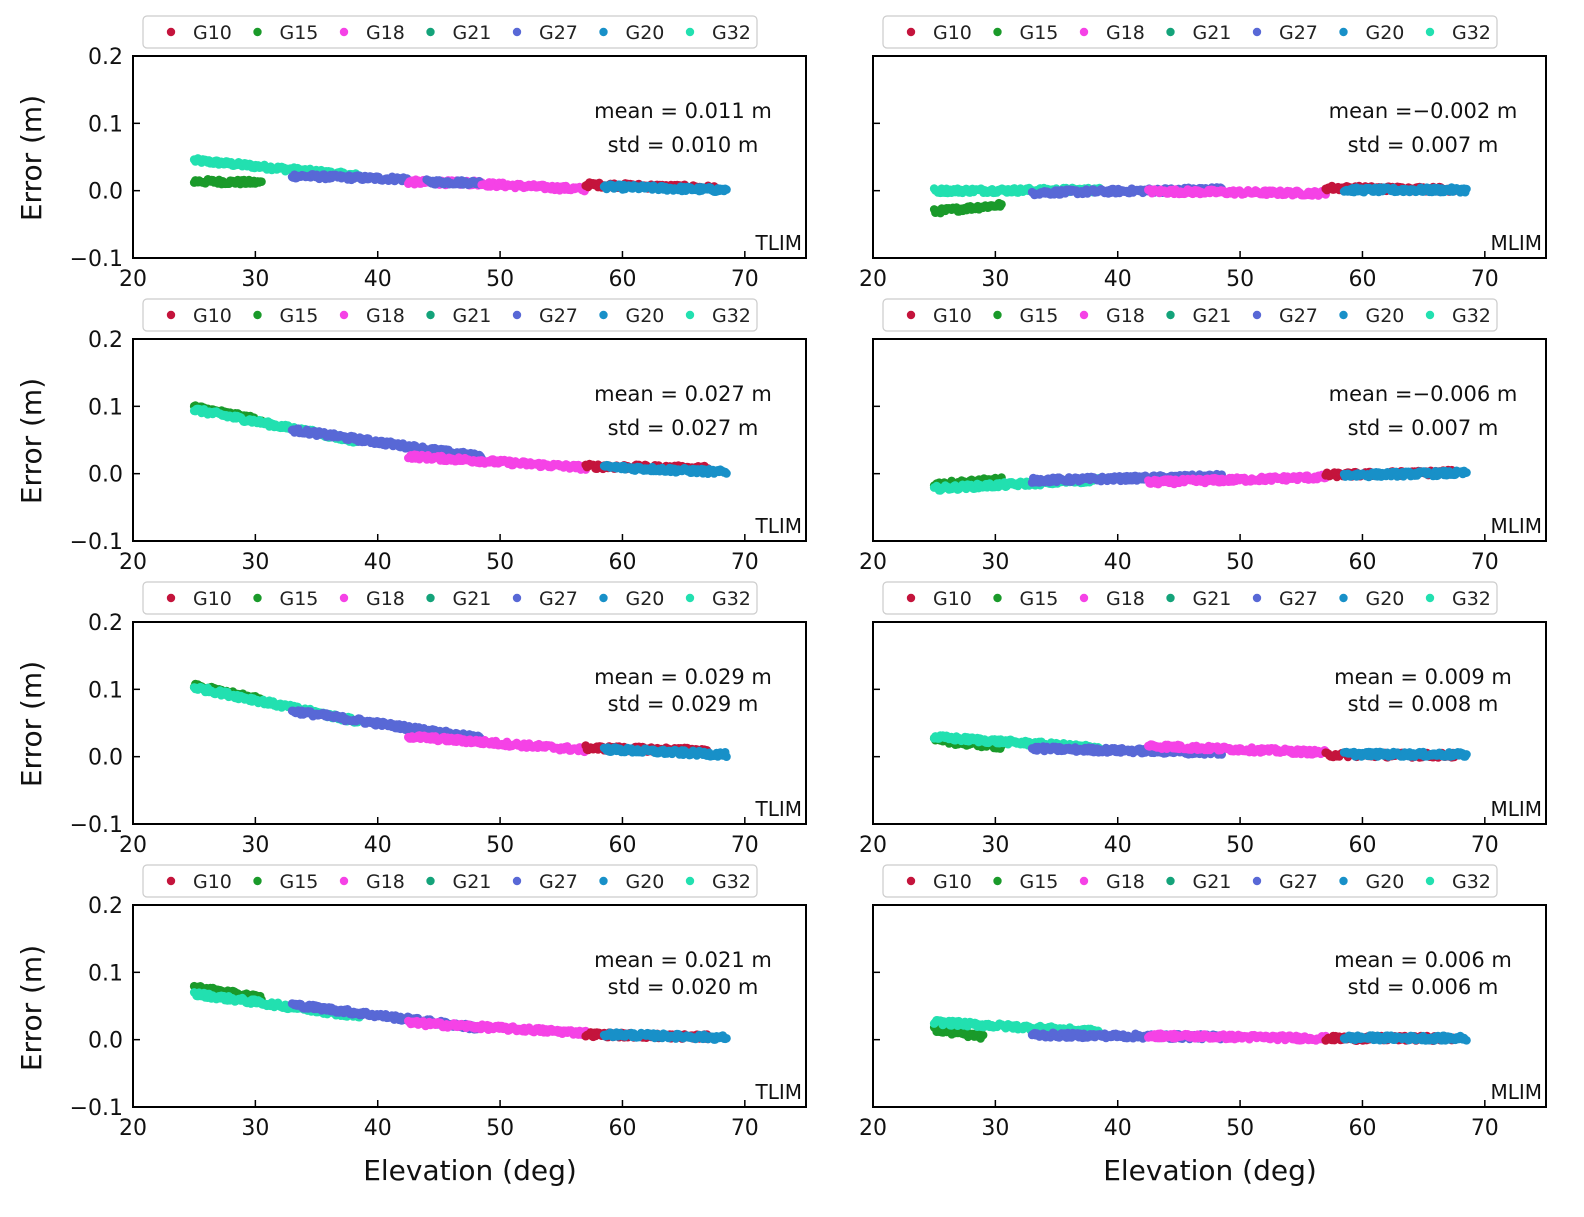 Image resolution: width=1584 pixels, height=1217 pixels. I want to click on std-annotation: std = 0.029 m, so click(683, 704).